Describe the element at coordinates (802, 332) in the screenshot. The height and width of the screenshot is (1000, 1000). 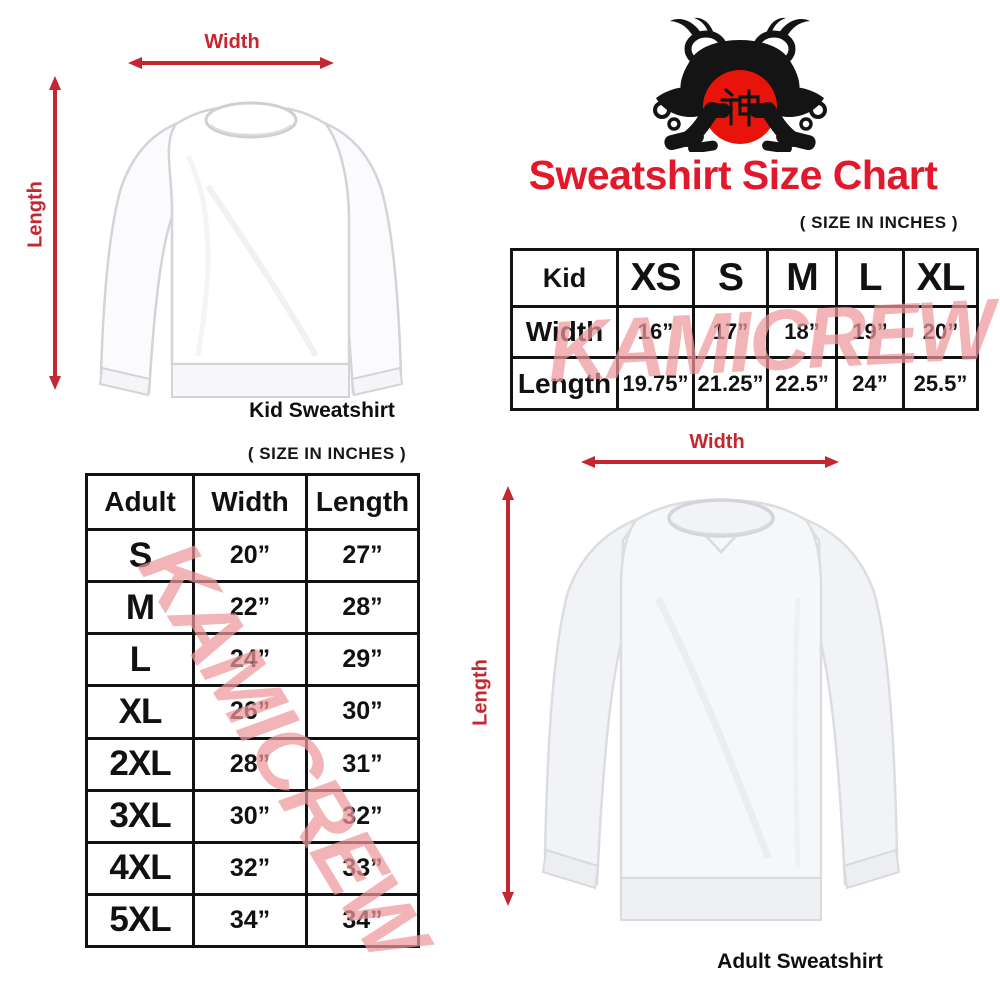
I see `kid-width-value: 18”` at that location.